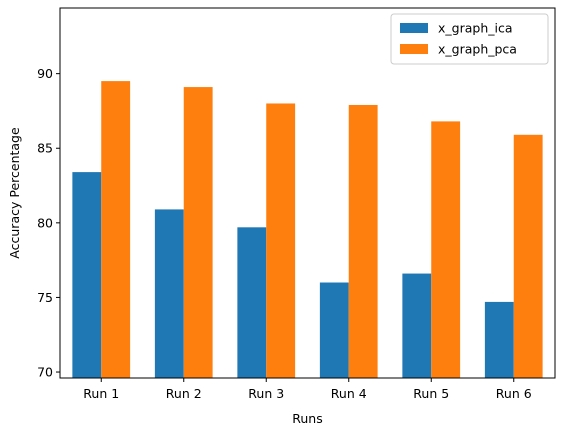 This screenshot has width=562, height=432. I want to click on legend-swatch-x_graph_pca, so click(414, 49).